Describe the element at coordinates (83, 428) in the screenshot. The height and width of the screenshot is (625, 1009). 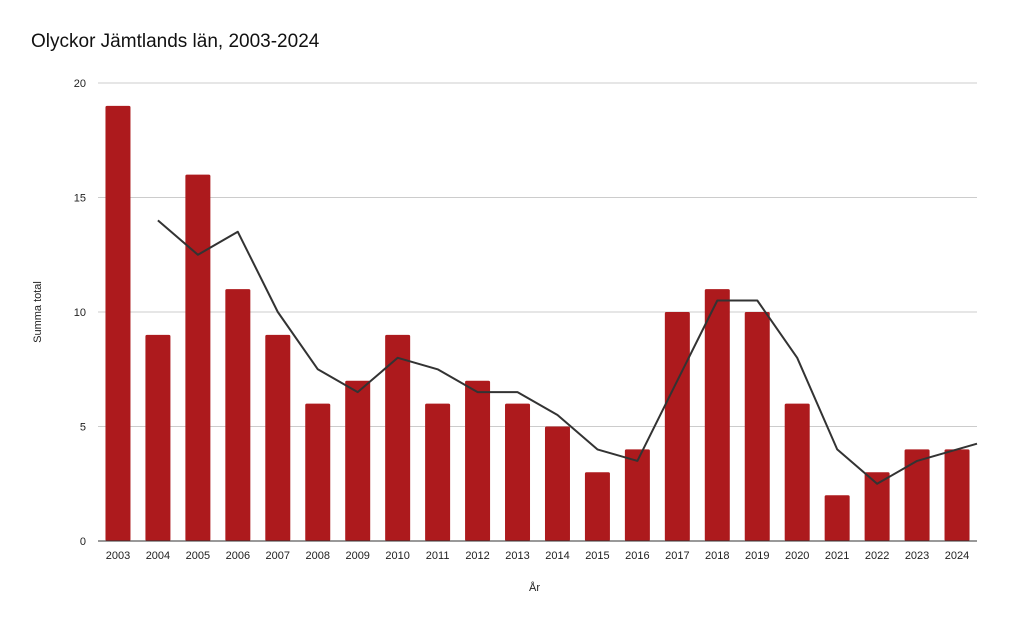
I see `y-tick-label: 5` at that location.